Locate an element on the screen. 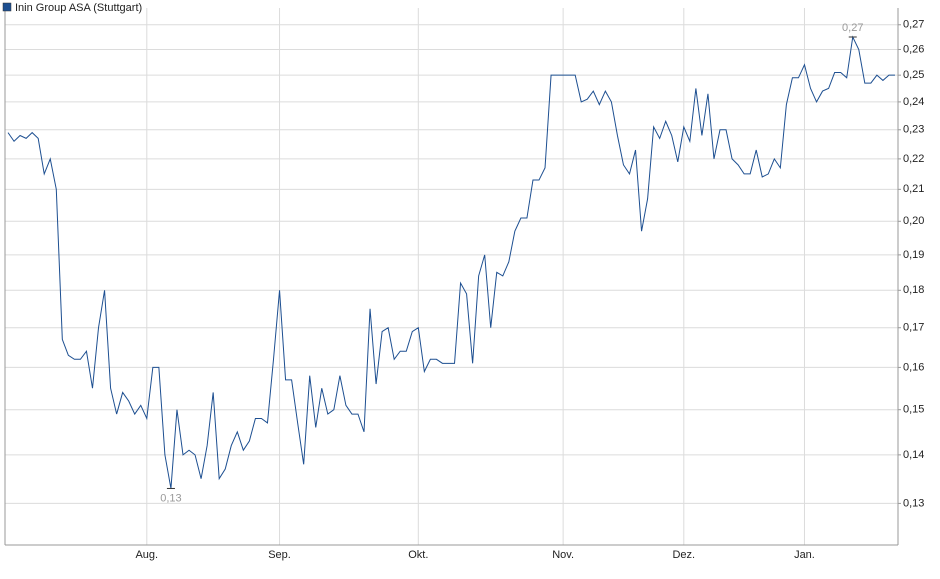  y-tick-label: 0,24 is located at coordinates (913, 102).